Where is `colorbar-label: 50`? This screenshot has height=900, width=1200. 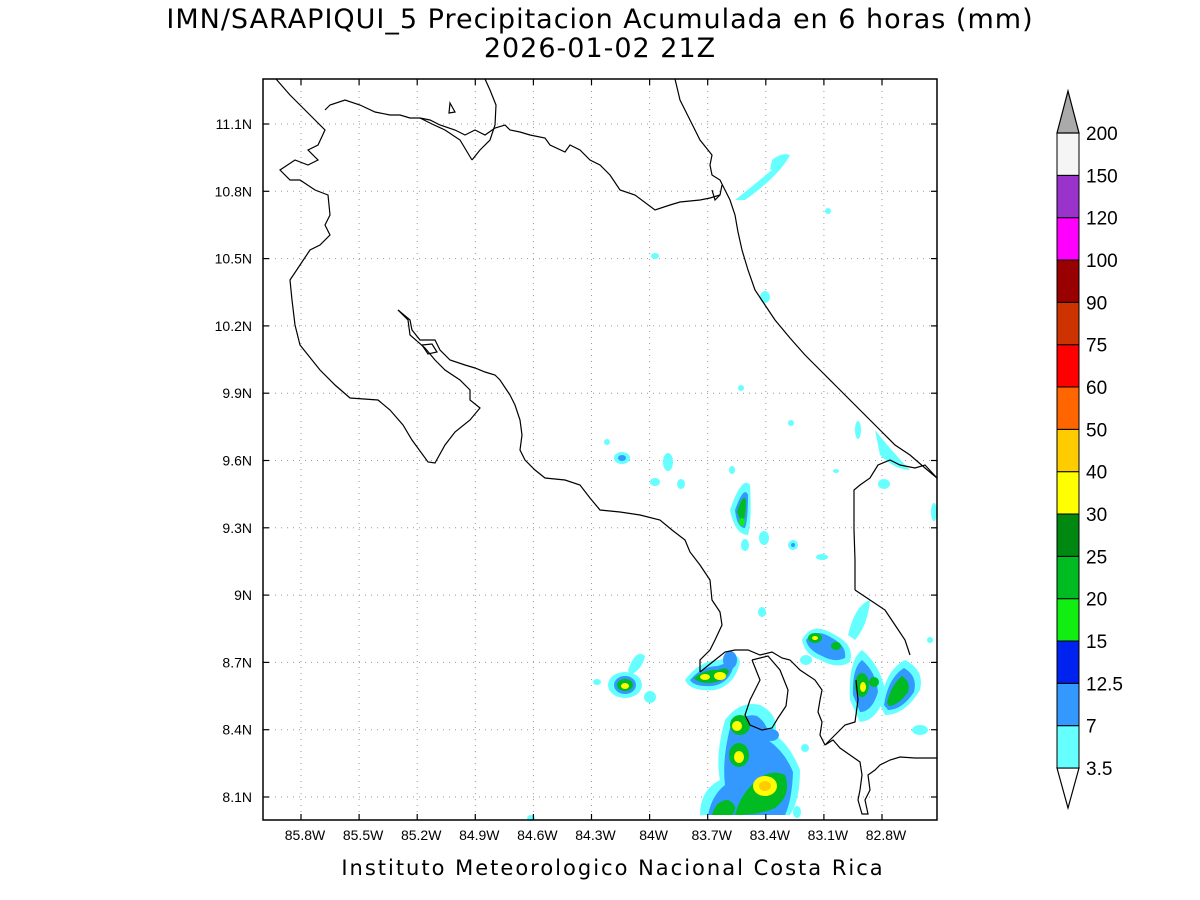
colorbar-label: 50 is located at coordinates (1096, 430).